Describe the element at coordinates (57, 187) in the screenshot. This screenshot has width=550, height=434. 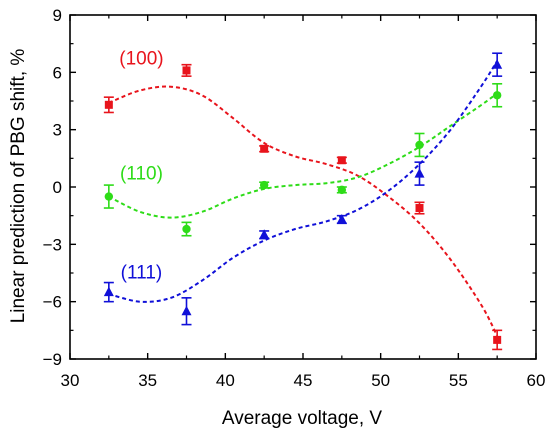
I see `y-tick-label: 0` at that location.